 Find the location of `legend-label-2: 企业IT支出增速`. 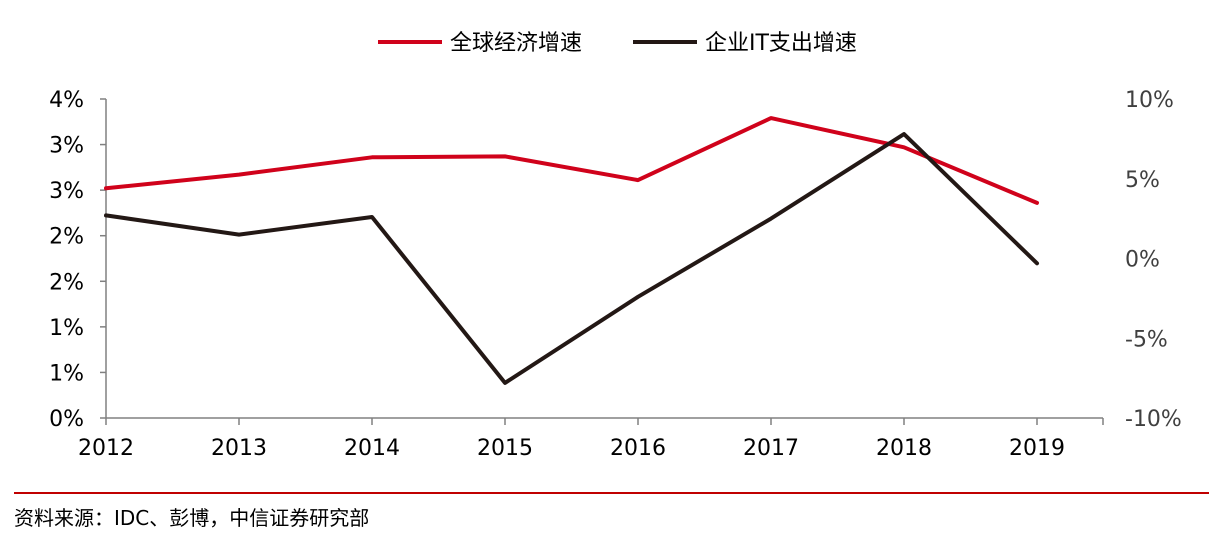

legend-label-2: 企业IT支出增速 is located at coordinates (781, 43).